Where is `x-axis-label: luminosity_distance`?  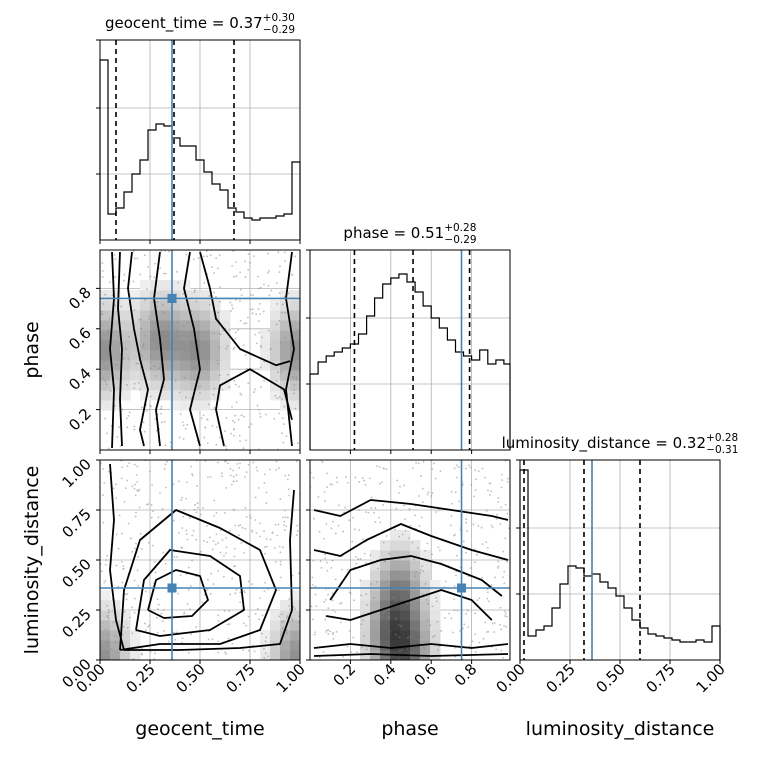
x-axis-label: luminosity_distance is located at coordinates (620, 729).